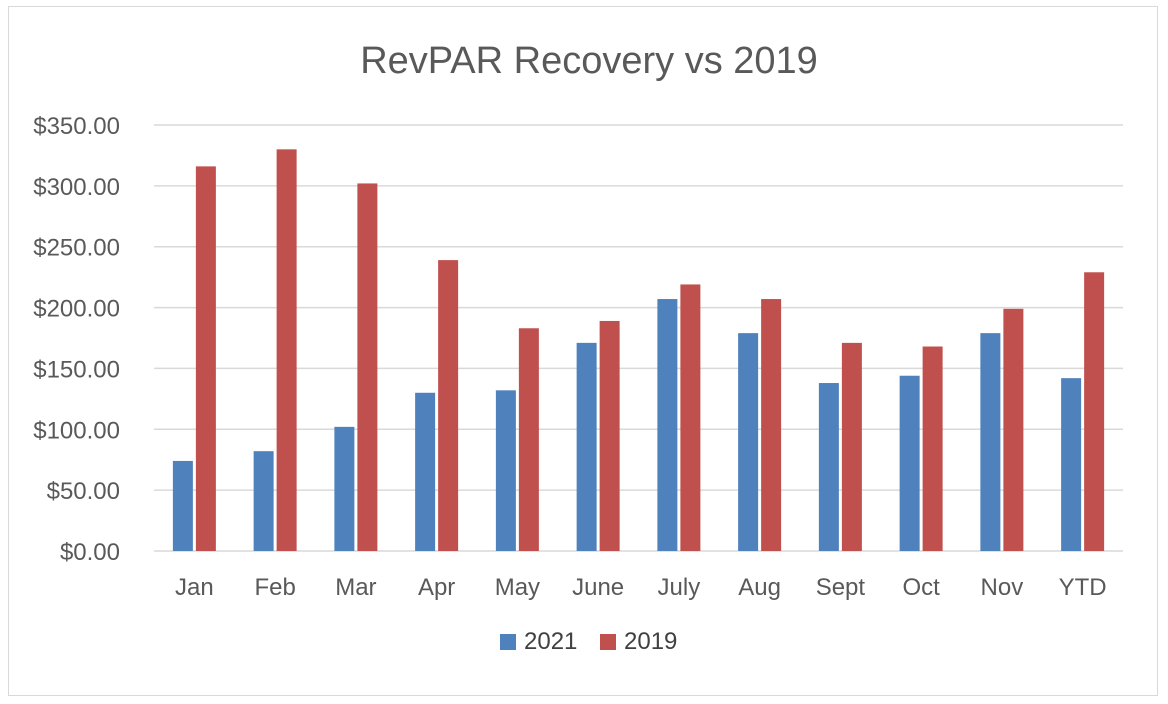 The height and width of the screenshot is (704, 1168). I want to click on x-tick-label: YTD, so click(1083, 587).